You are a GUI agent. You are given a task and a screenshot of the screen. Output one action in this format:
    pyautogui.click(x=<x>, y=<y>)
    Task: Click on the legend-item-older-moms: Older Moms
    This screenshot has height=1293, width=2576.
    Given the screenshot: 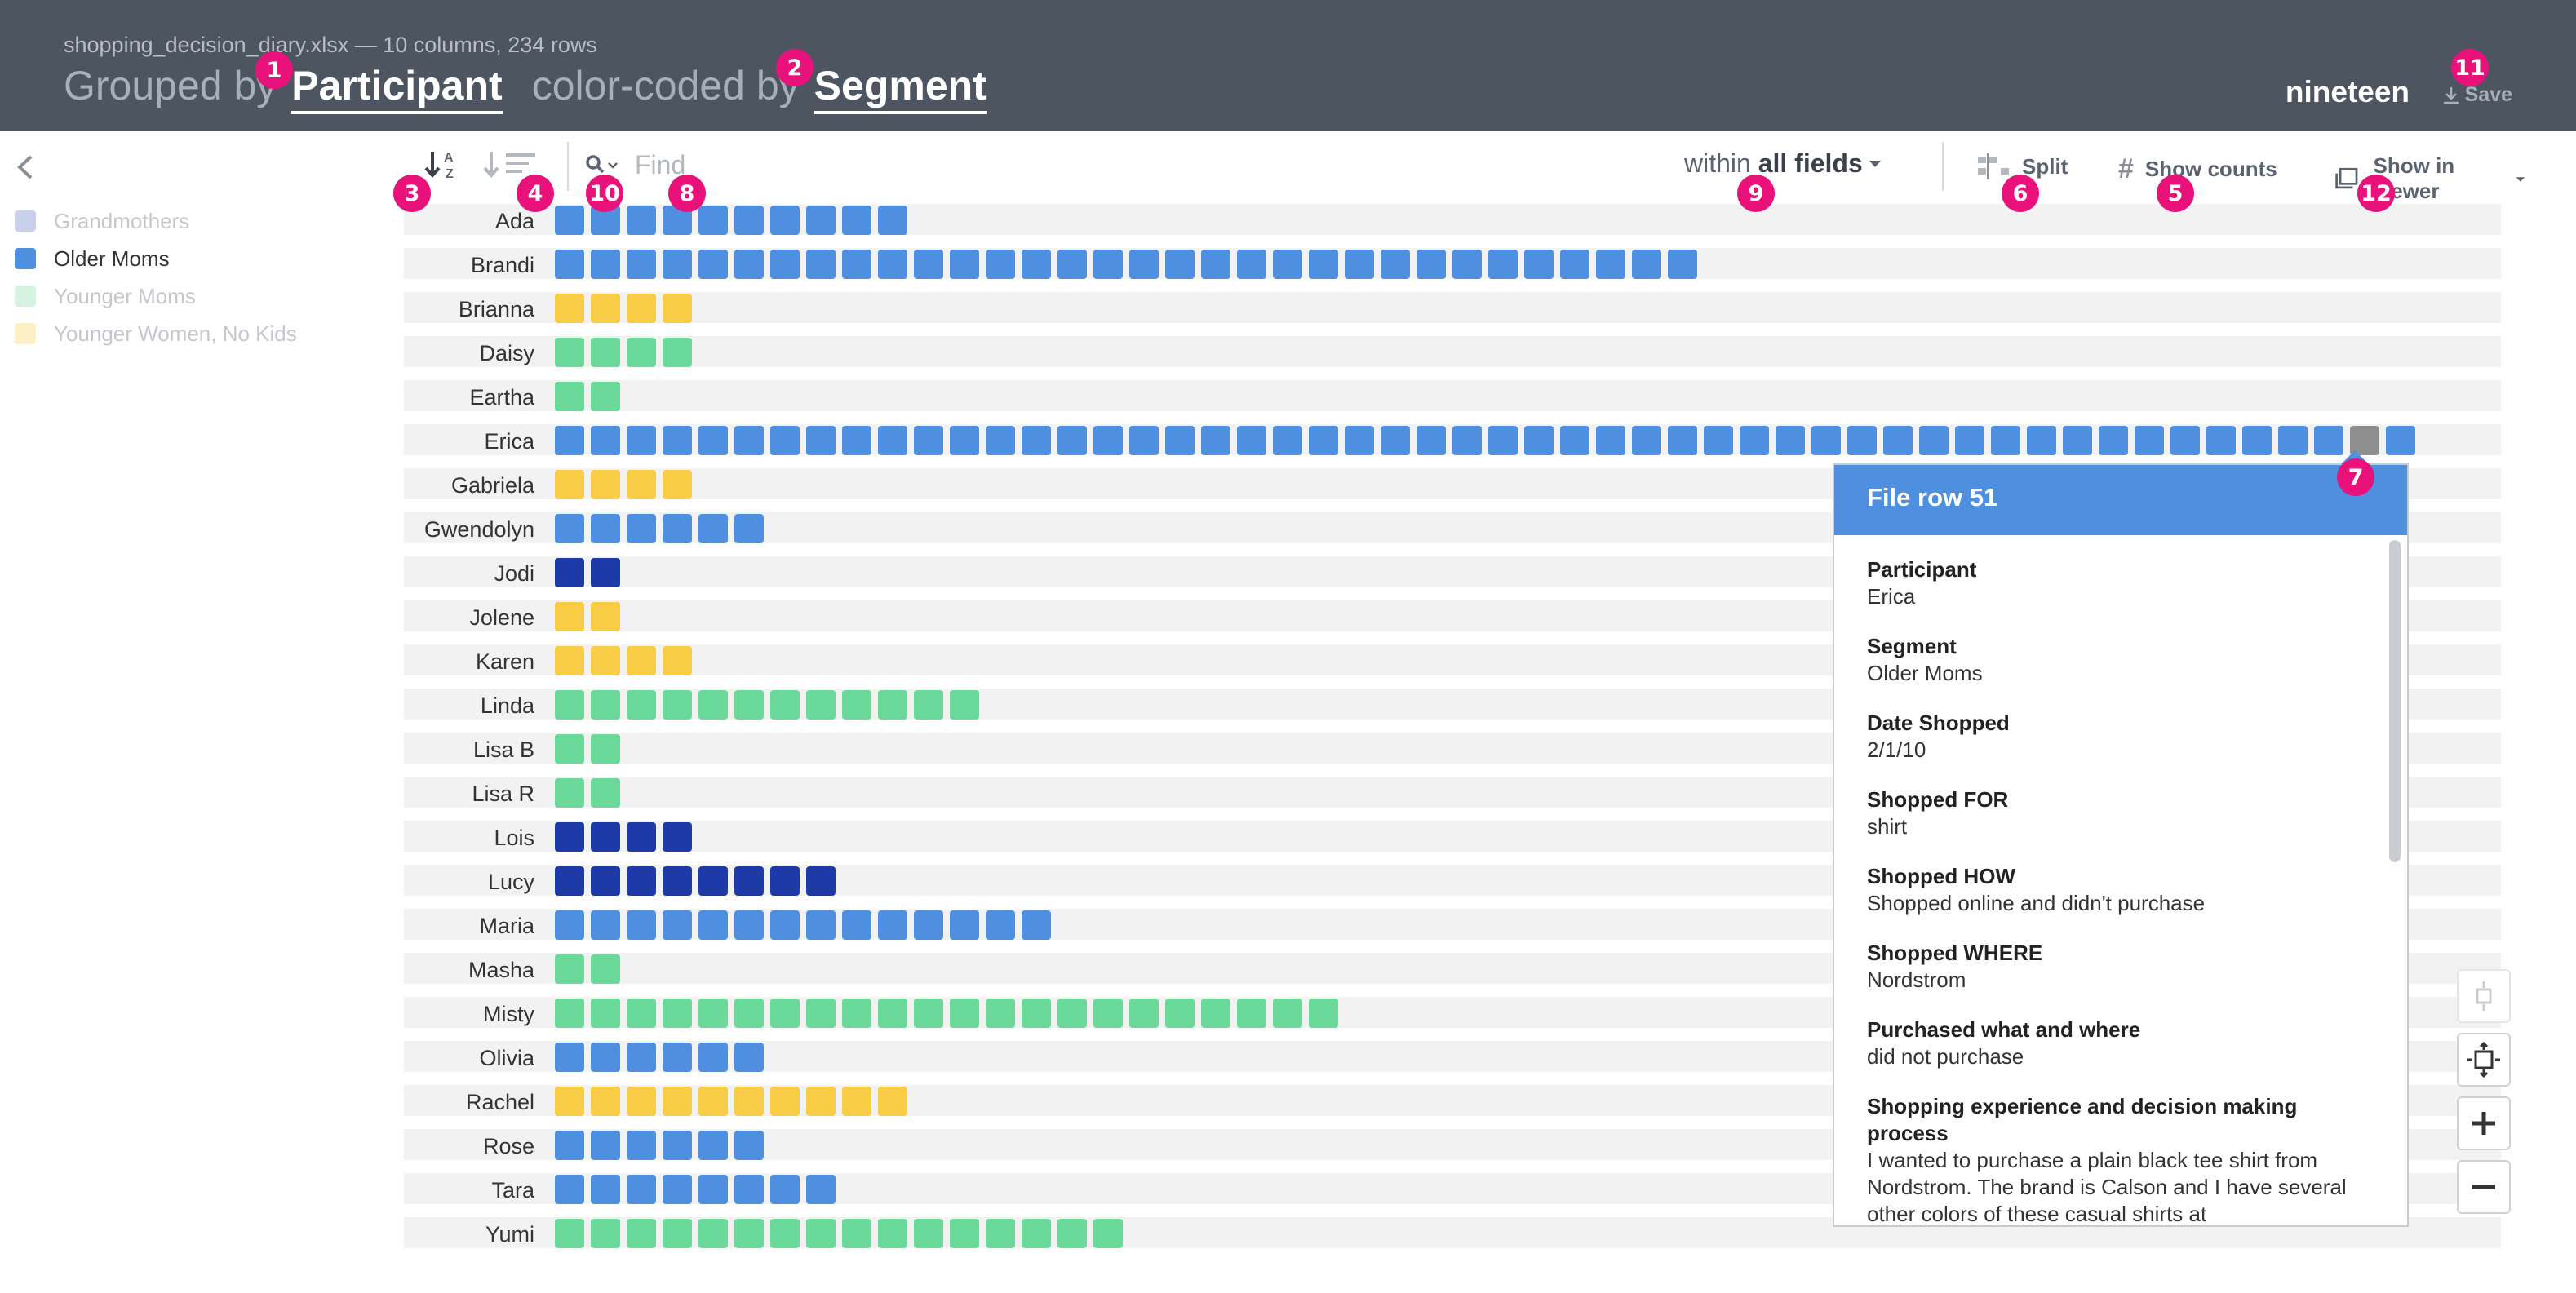 What is the action you would take?
    pyautogui.click(x=156, y=258)
    